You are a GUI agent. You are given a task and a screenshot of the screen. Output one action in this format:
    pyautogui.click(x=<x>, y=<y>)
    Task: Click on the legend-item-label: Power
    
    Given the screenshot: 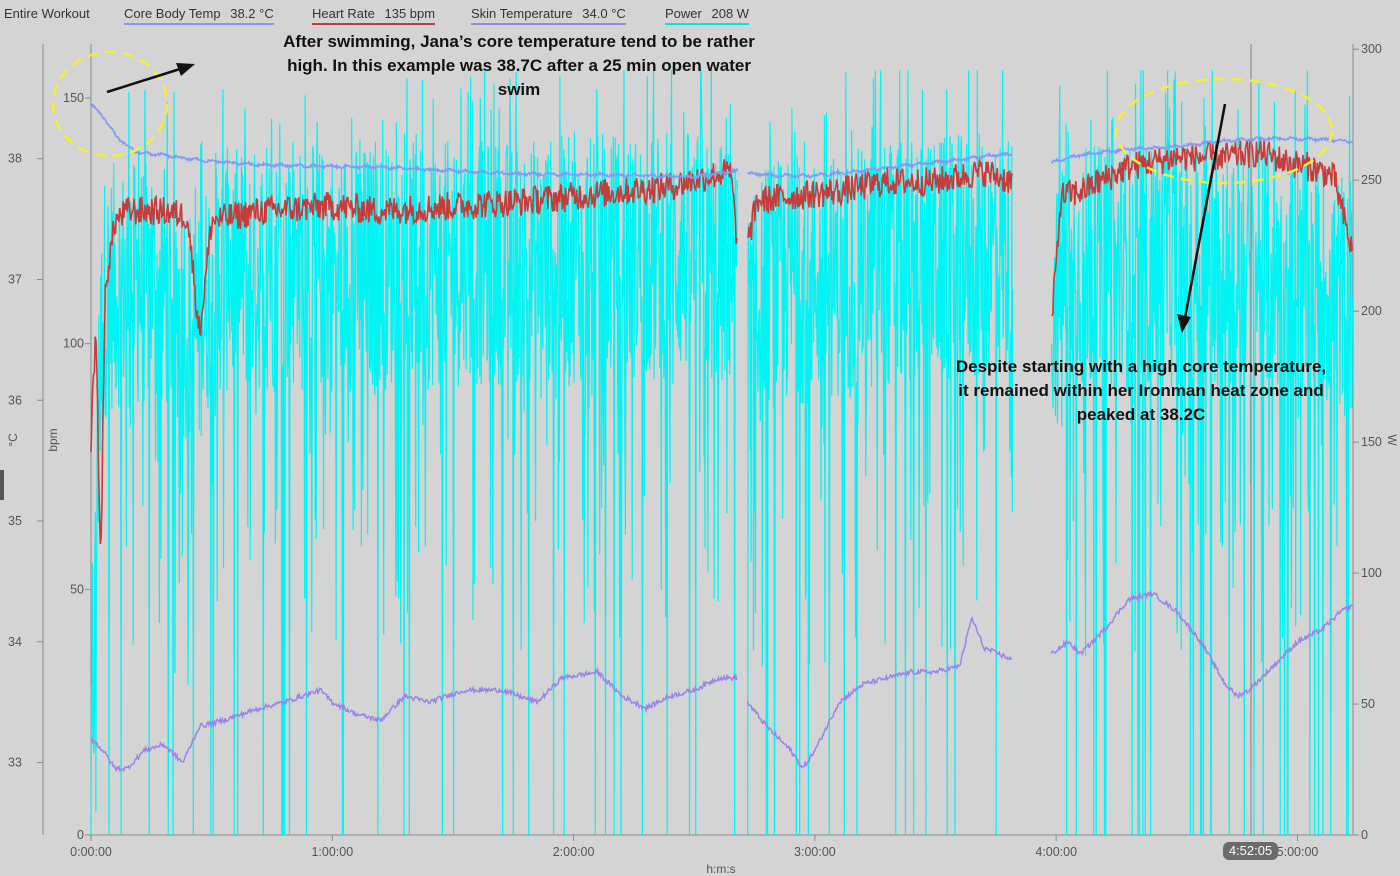 What is the action you would take?
    pyautogui.click(x=683, y=13)
    